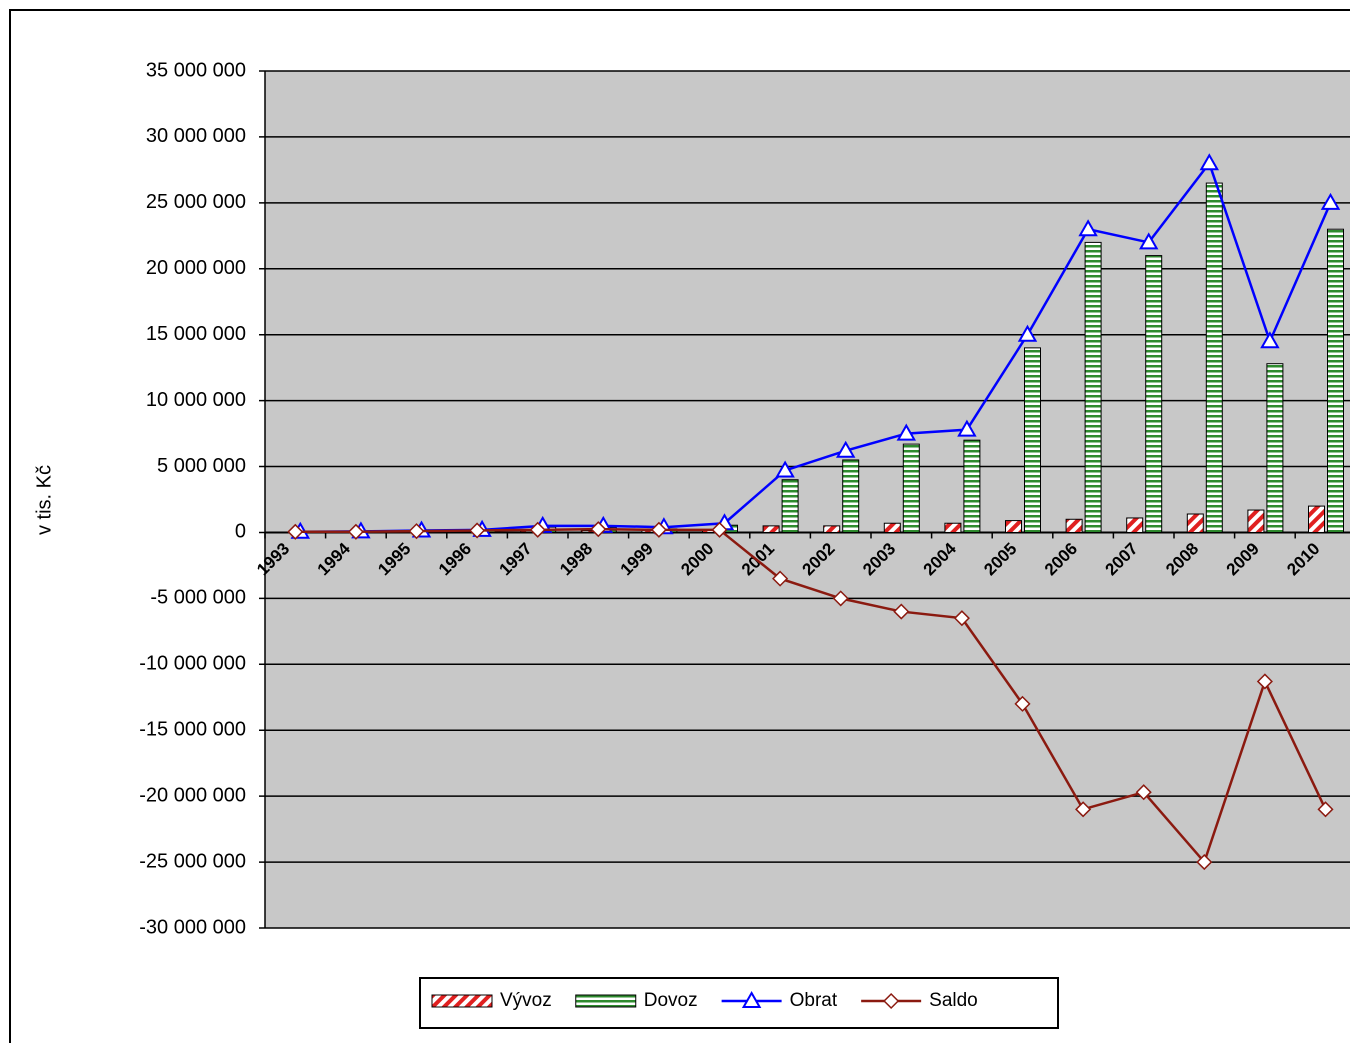 The width and height of the screenshot is (1350, 1043). I want to click on y-tick-label: 0, so click(240, 532).